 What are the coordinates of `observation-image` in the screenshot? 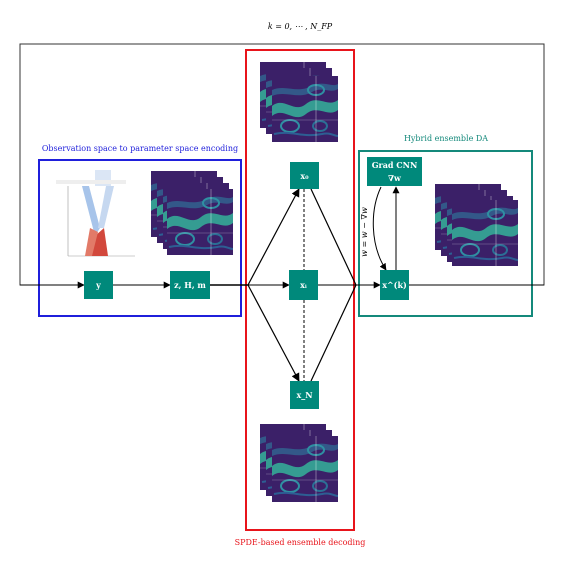 It's located at (95, 213).